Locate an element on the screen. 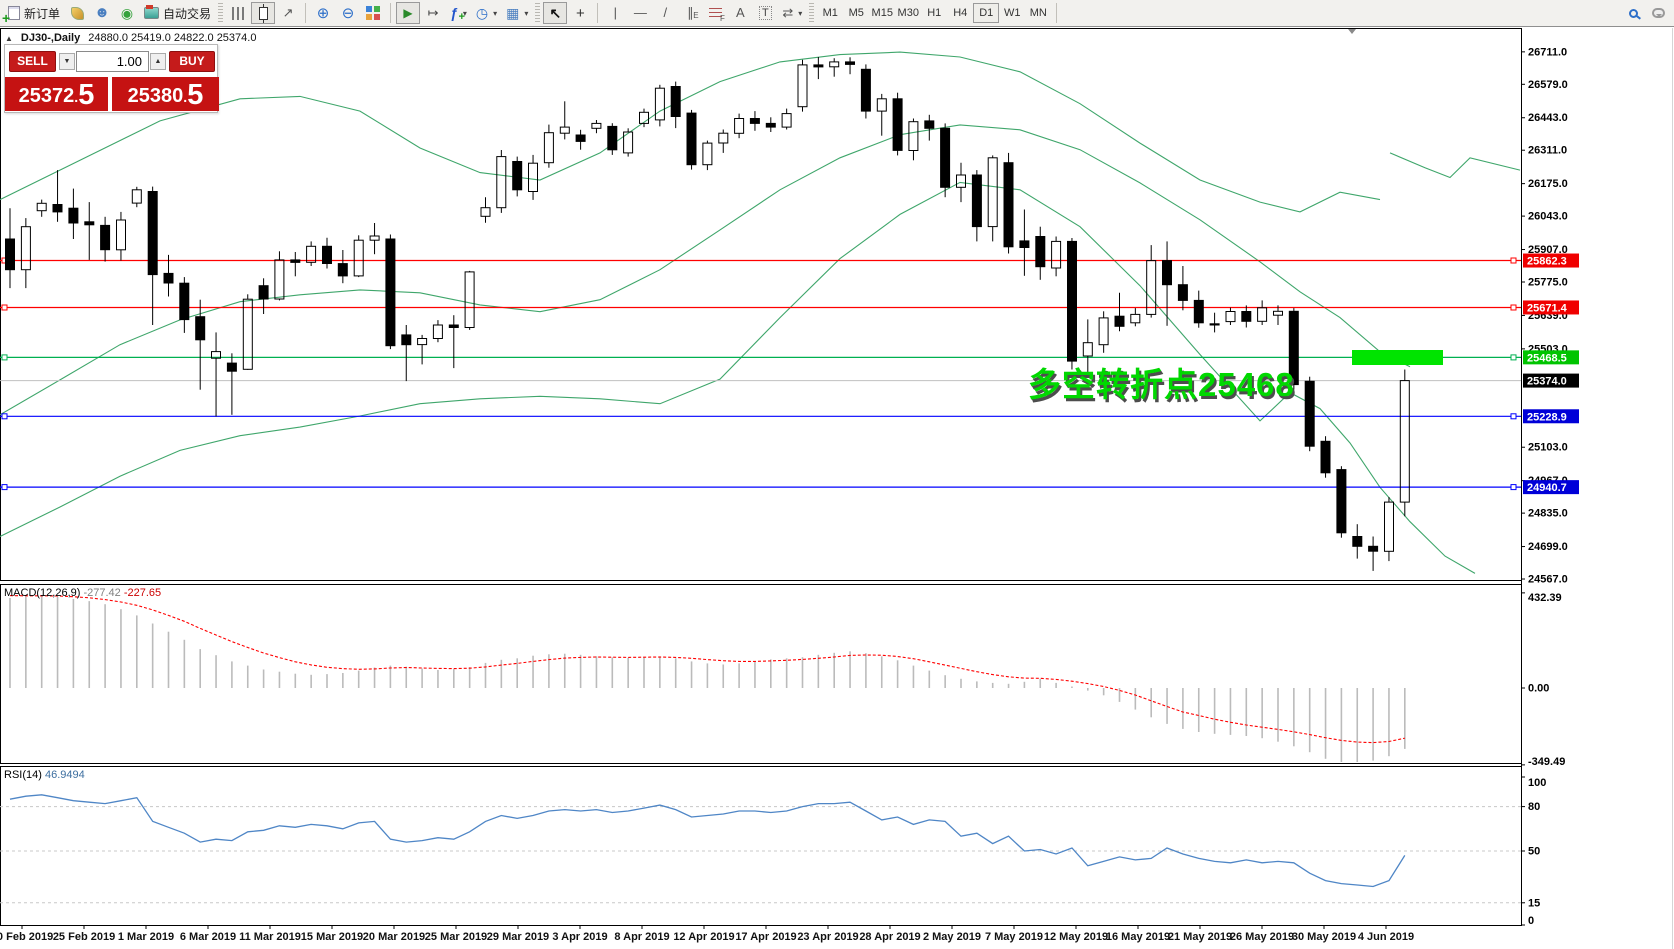  date-label: 25 Feb 2019 is located at coordinates (84, 937).